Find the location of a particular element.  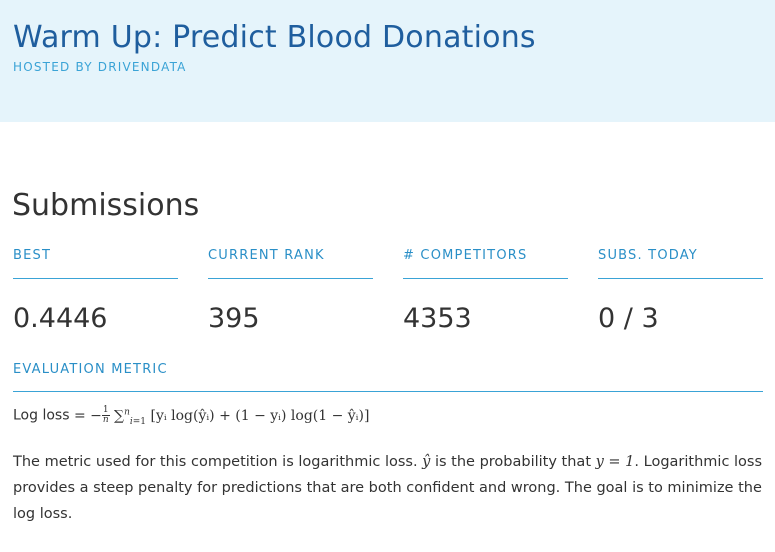

submissions-title: Submissions is located at coordinates (106, 205).